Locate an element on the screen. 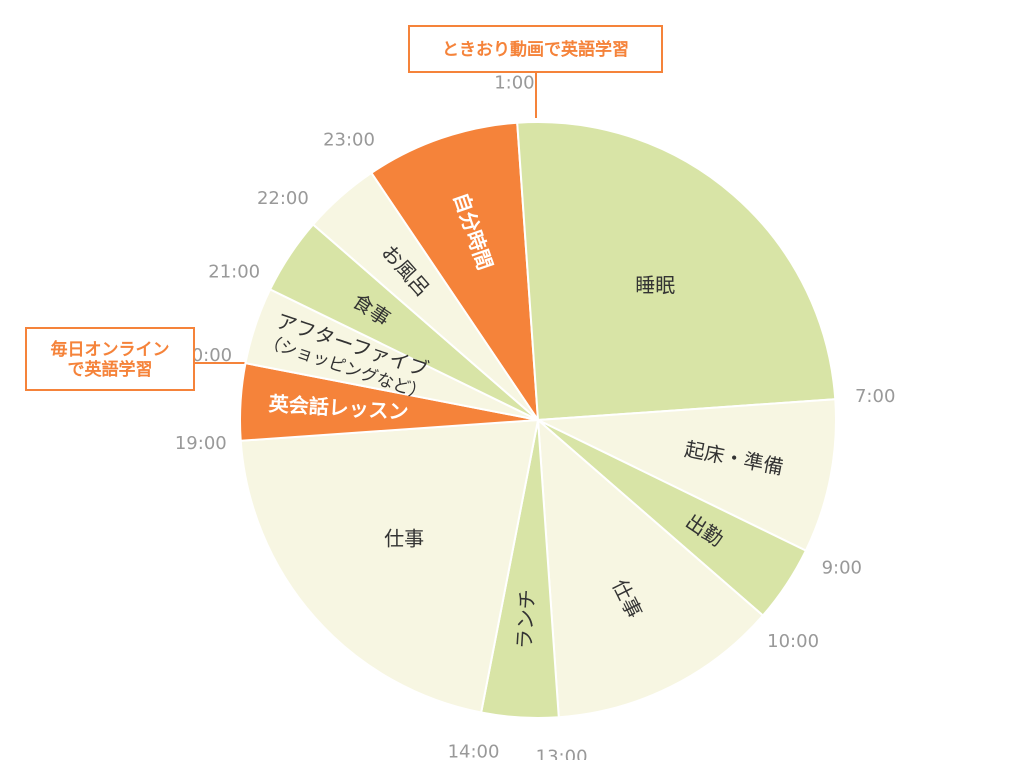 This screenshot has height=760, width=1024. callout-top-text: ときおり動画で英語学習 is located at coordinates (535, 50).